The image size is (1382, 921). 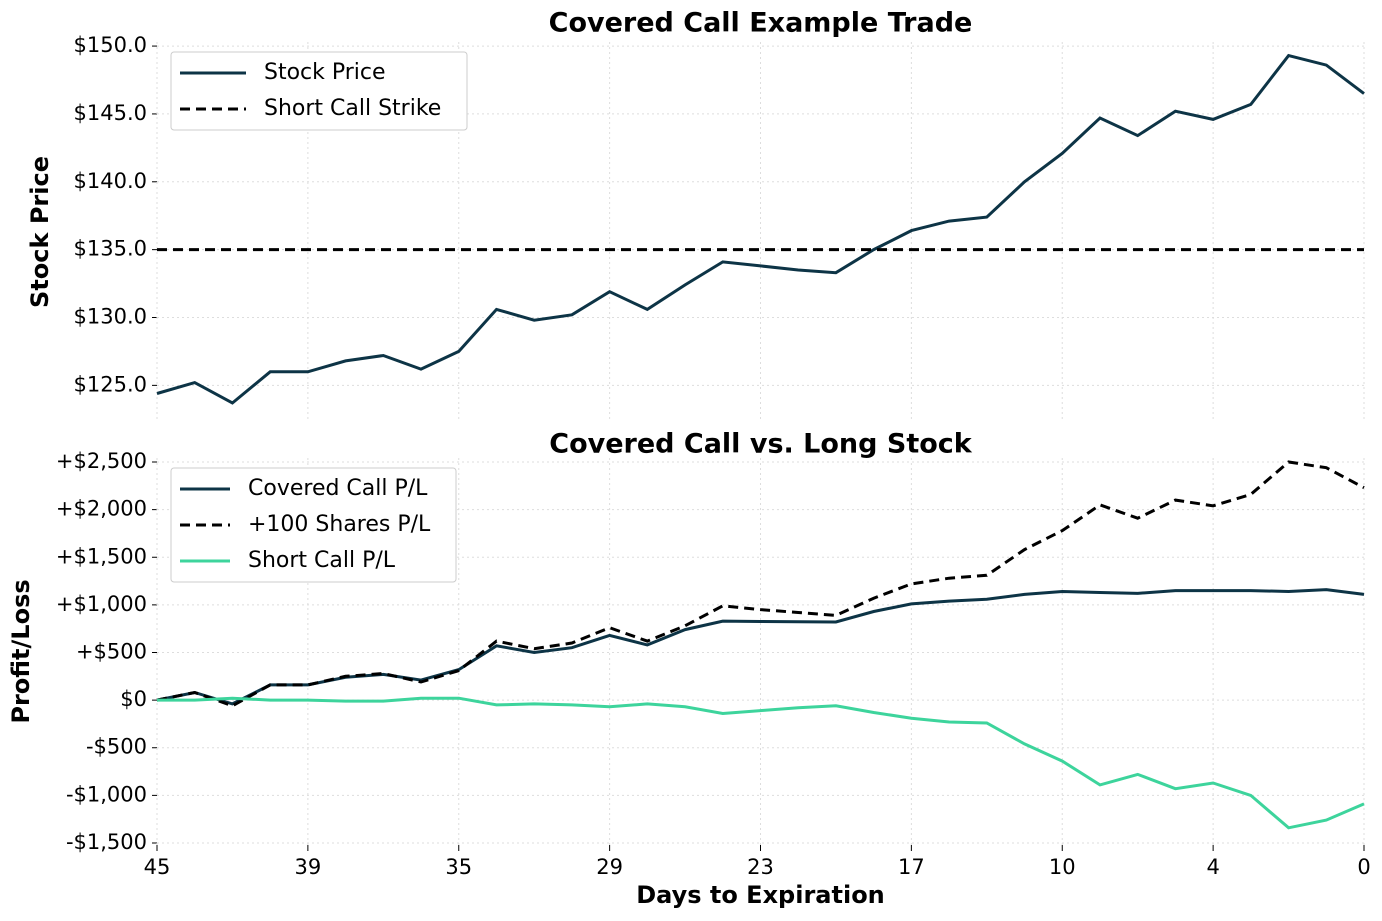 I want to click on y-tick-label: +$2,500, so click(x=101, y=461).